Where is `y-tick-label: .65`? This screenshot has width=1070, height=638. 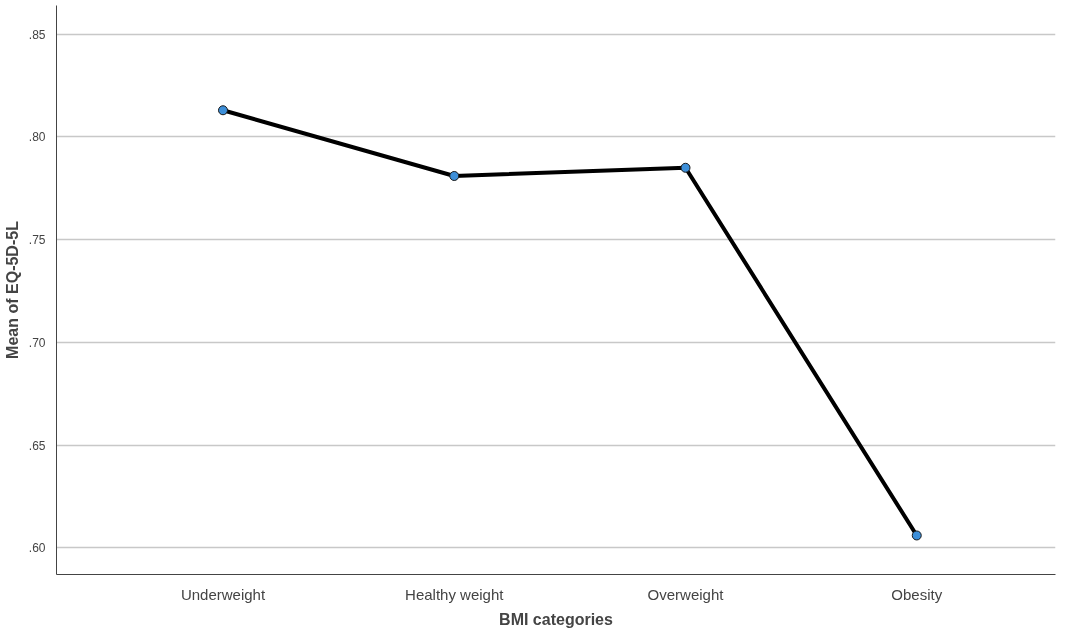
y-tick-label: .65 is located at coordinates (37, 445).